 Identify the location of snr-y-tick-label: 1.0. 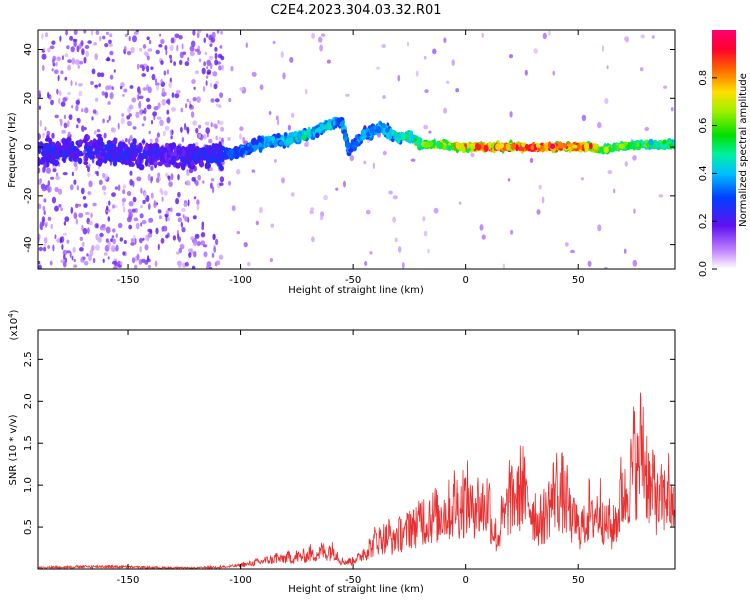
(28, 485).